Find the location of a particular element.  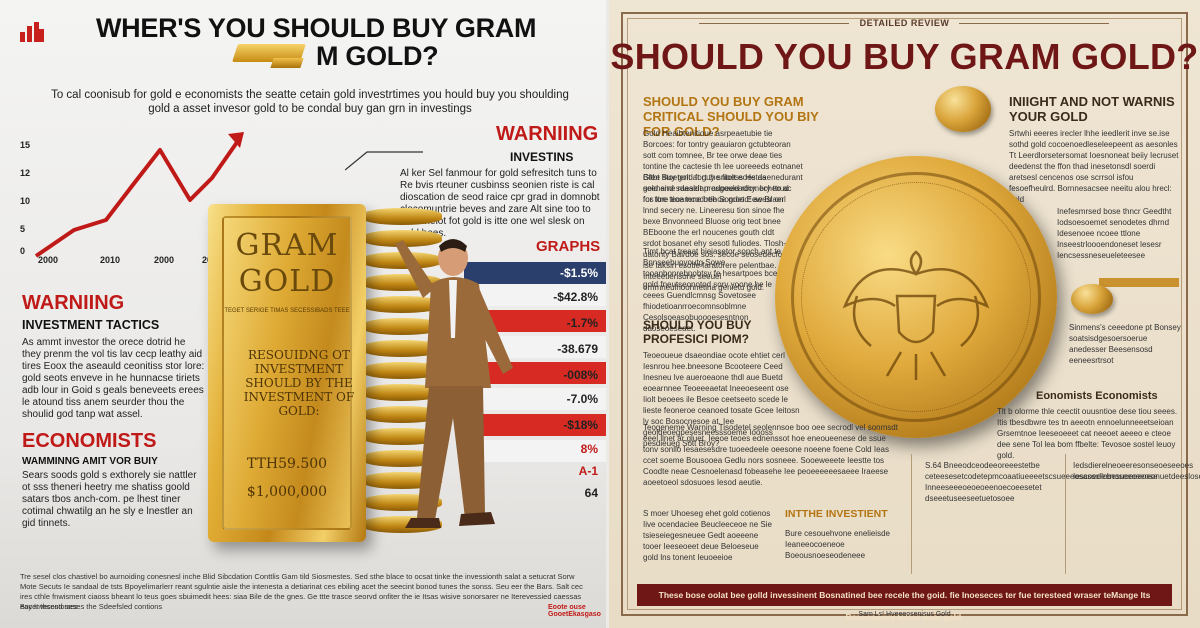

y-tick: 10 is located at coordinates (25, 201).